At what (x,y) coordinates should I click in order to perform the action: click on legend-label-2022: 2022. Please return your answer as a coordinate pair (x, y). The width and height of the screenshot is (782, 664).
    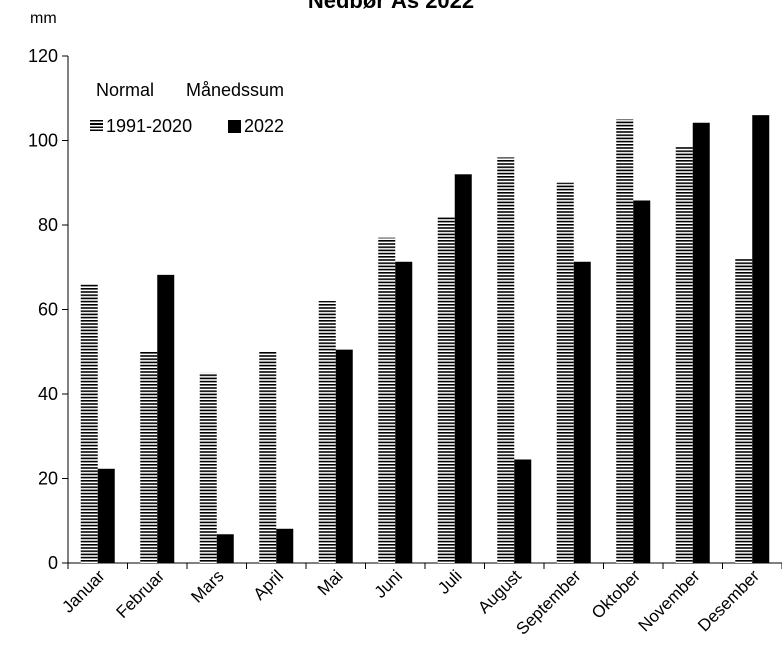
    Looking at the image, I should click on (264, 126).